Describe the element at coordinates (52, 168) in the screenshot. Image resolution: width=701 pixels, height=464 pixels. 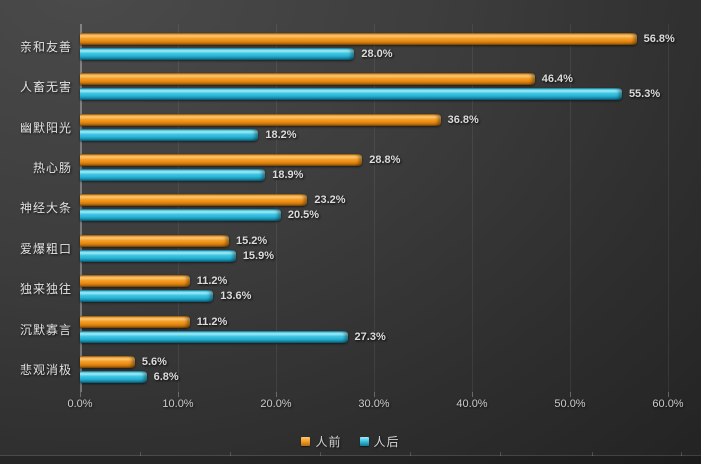
I see `category-label: 热心肠` at that location.